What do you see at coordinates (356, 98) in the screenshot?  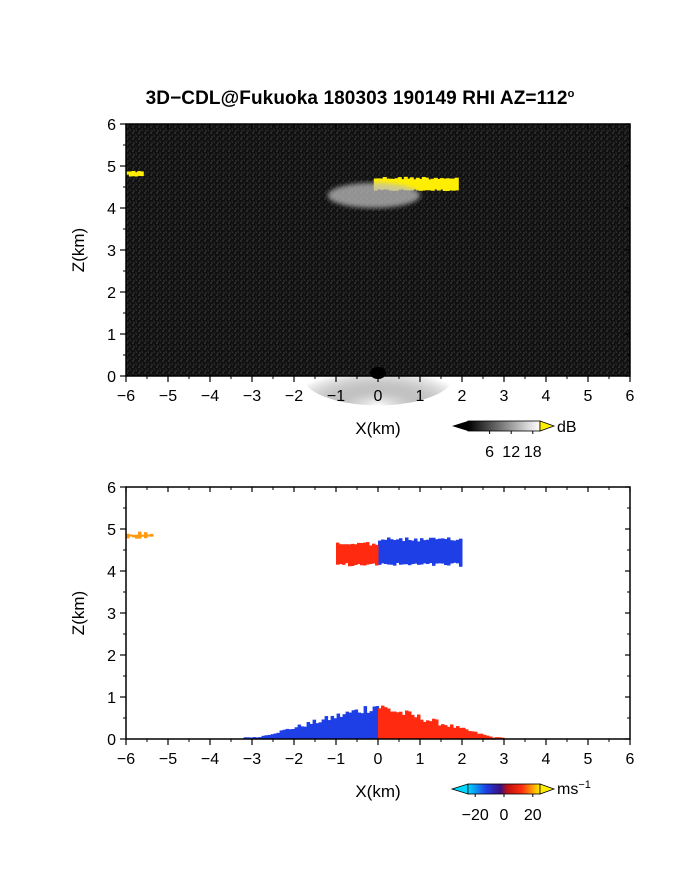 I see `title-text: 3D−CDL@Fukuoka 180303 190149 RHI AZ=112` at bounding box center [356, 98].